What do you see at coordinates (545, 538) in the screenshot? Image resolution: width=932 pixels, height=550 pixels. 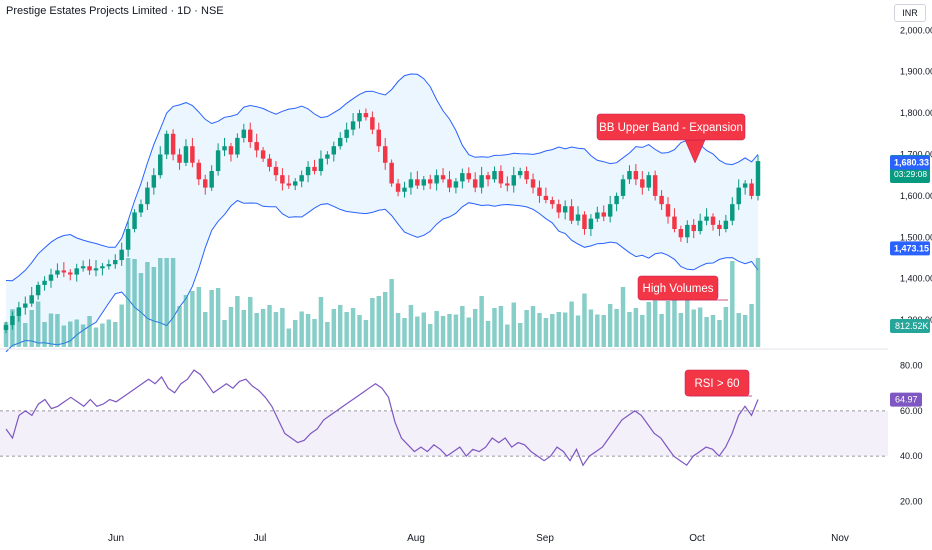 I see `time-tick-label: Sep` at bounding box center [545, 538].